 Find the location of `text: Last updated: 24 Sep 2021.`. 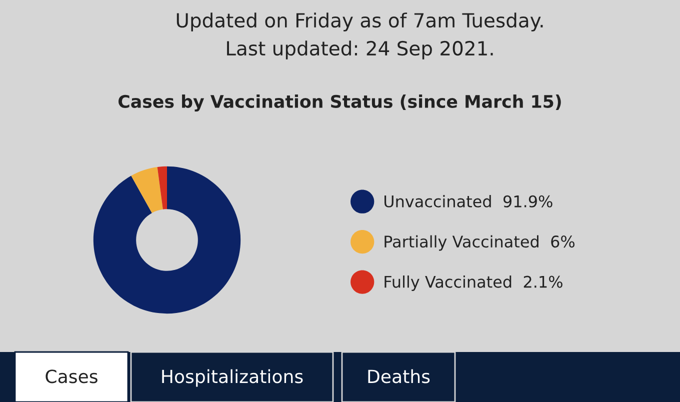

text: Last updated: 24 Sep 2021. is located at coordinates (360, 50).